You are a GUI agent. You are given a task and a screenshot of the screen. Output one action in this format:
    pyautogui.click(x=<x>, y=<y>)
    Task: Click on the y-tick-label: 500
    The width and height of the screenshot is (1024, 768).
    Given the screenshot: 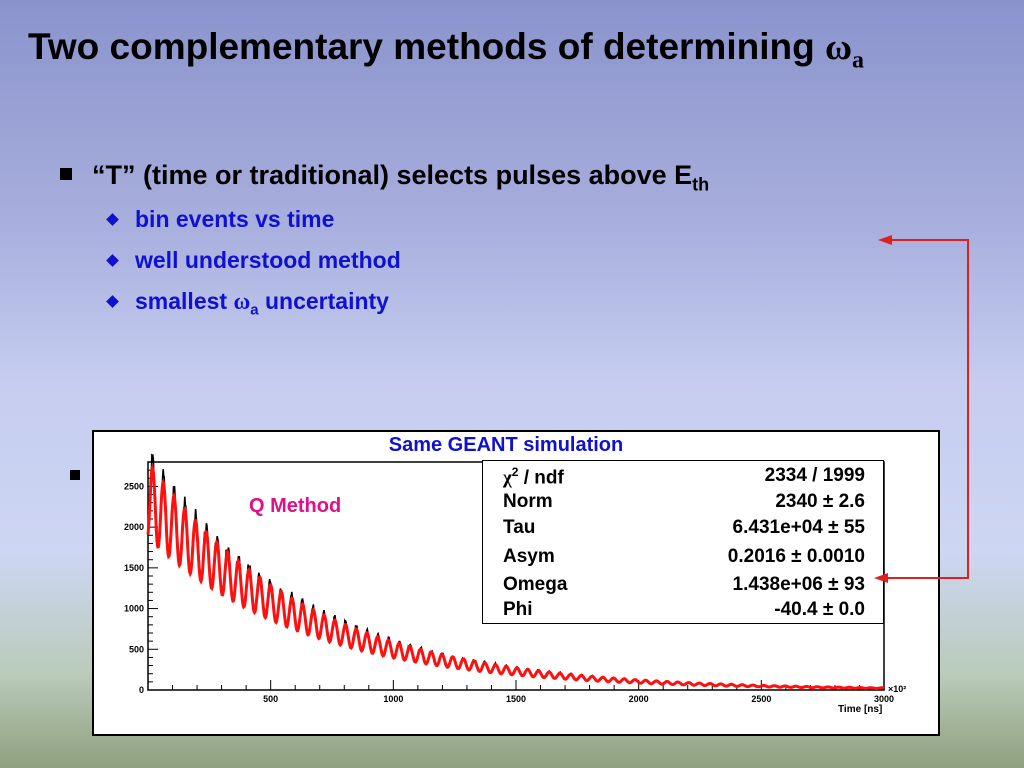 What is the action you would take?
    pyautogui.click(x=136, y=649)
    